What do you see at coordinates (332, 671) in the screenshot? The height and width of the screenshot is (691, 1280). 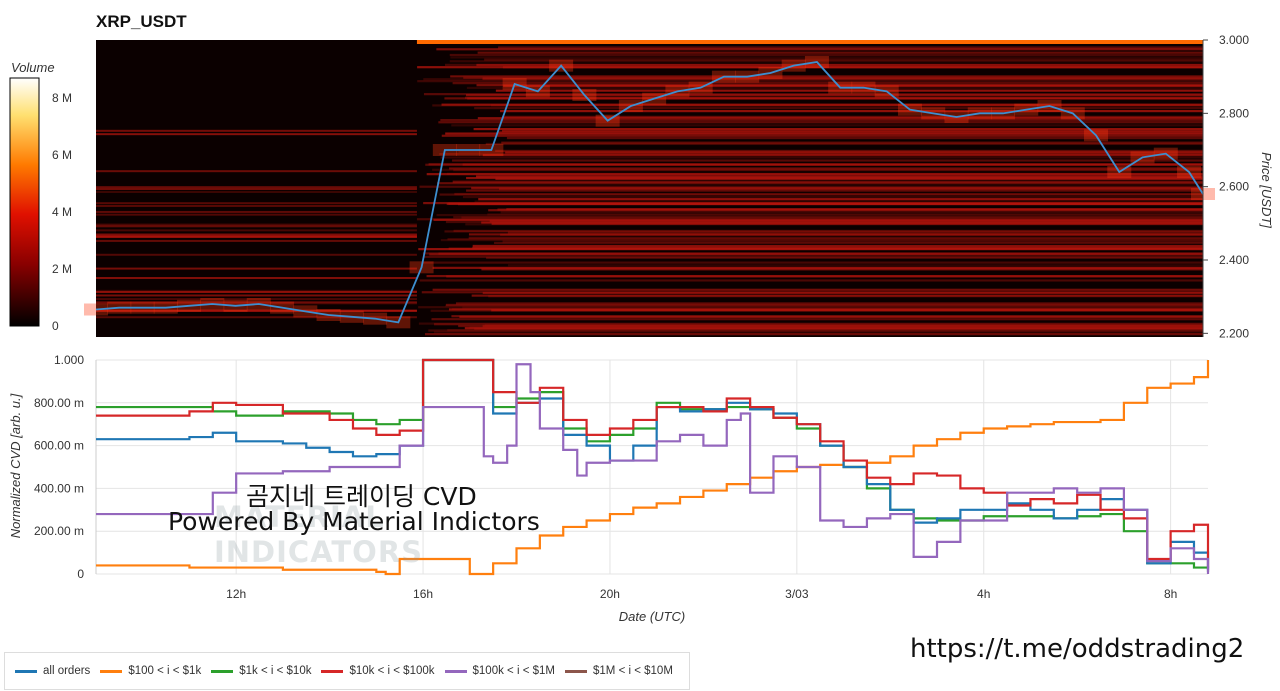 I see `legend-swatch` at bounding box center [332, 671].